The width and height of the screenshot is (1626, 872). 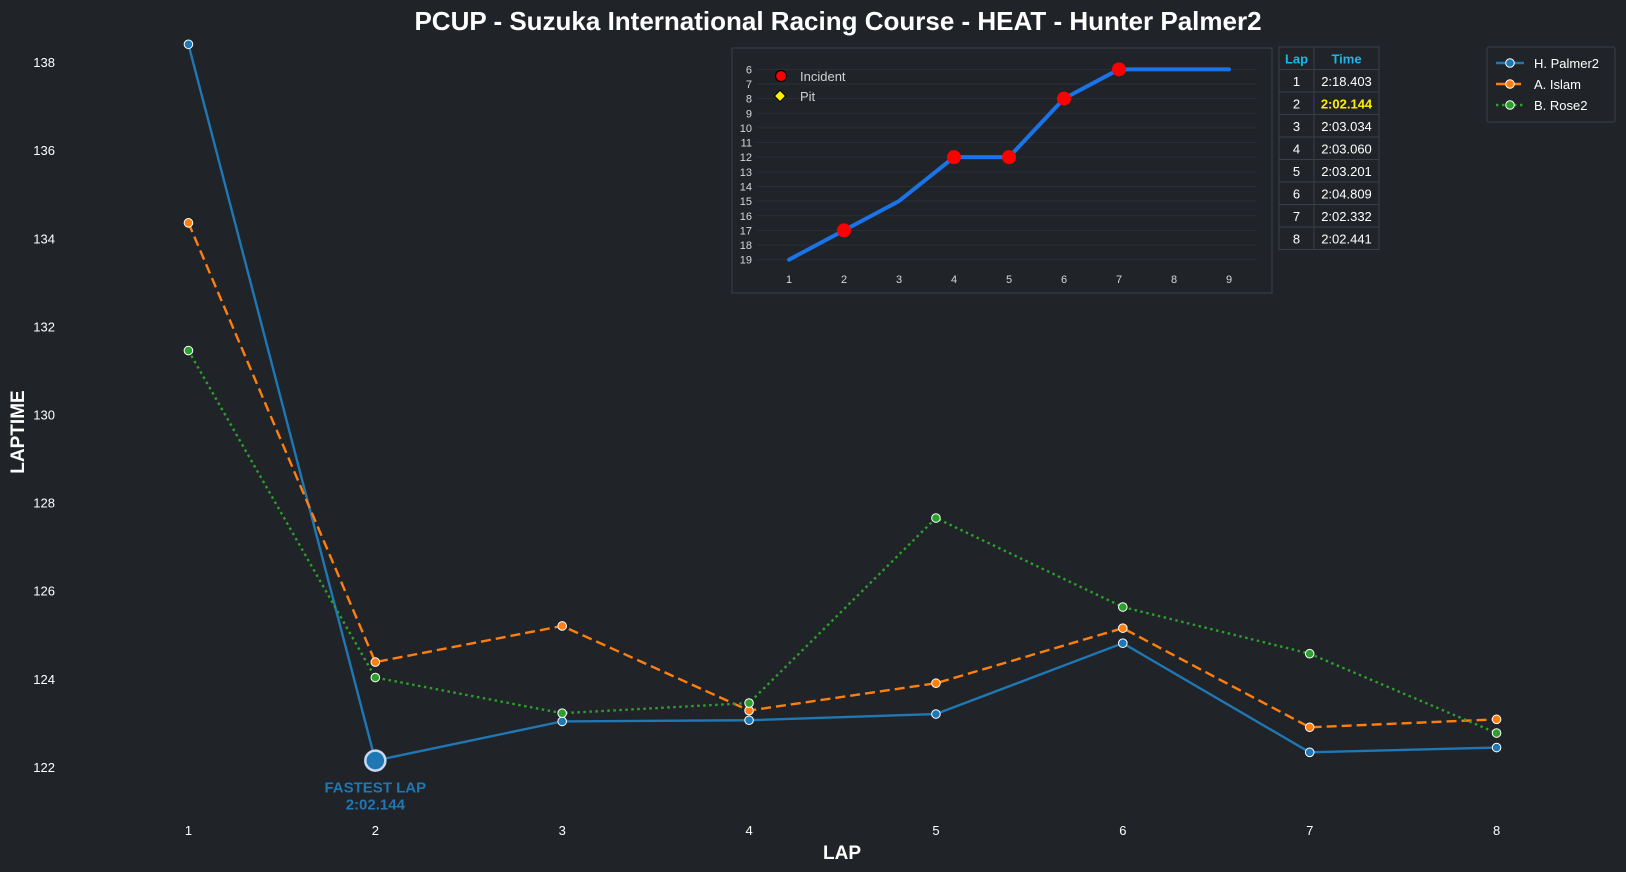 I want to click on inset-x-tick-label: 5, so click(x=1009, y=280).